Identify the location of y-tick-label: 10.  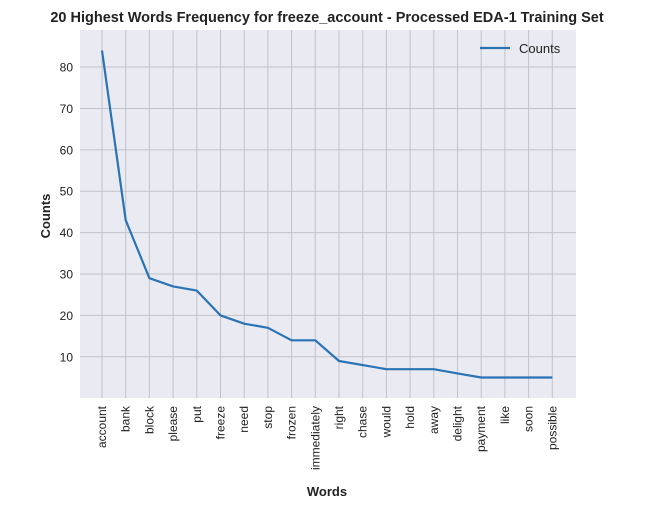
(67, 357).